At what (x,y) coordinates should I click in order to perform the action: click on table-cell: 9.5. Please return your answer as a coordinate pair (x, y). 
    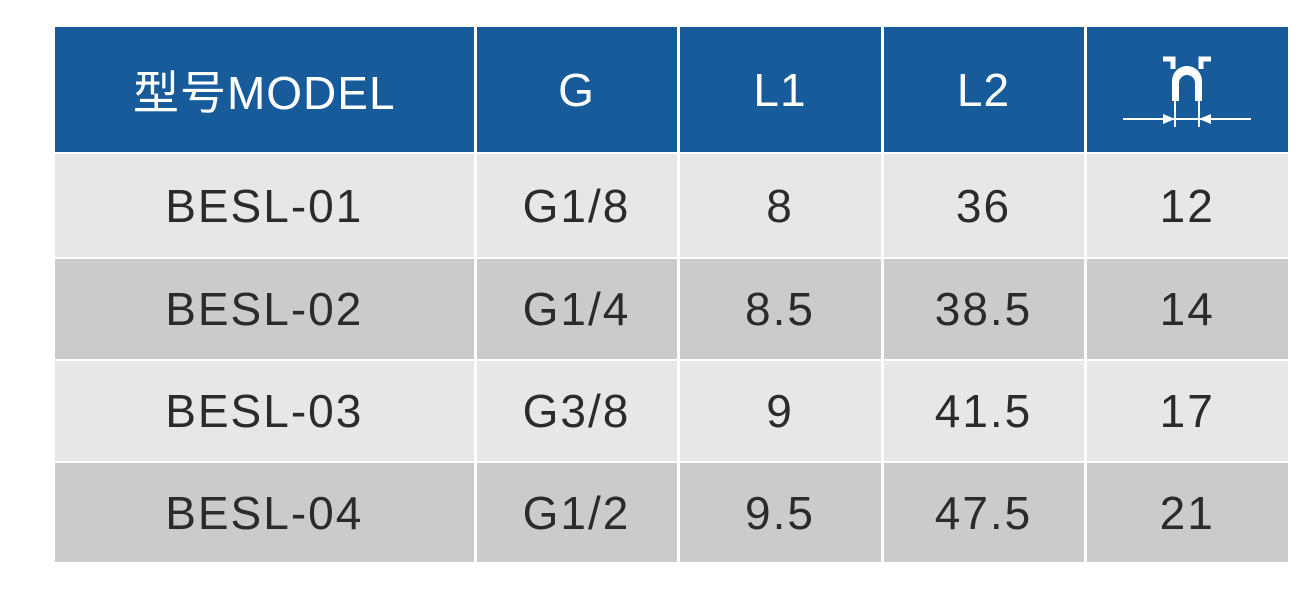
    Looking at the image, I should click on (780, 512).